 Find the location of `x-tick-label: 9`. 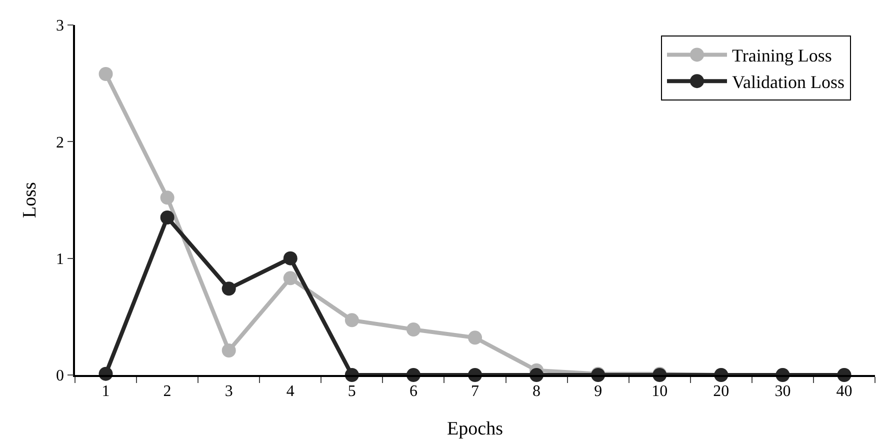

x-tick-label: 9 is located at coordinates (598, 391).